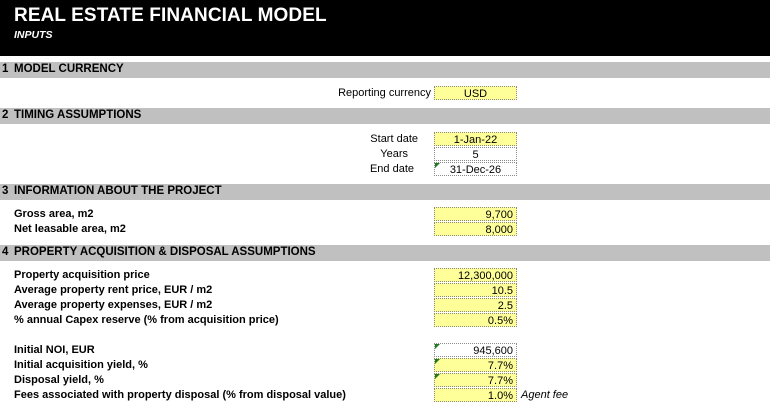  What do you see at coordinates (475, 154) in the screenshot?
I see `years-cell: 5` at bounding box center [475, 154].